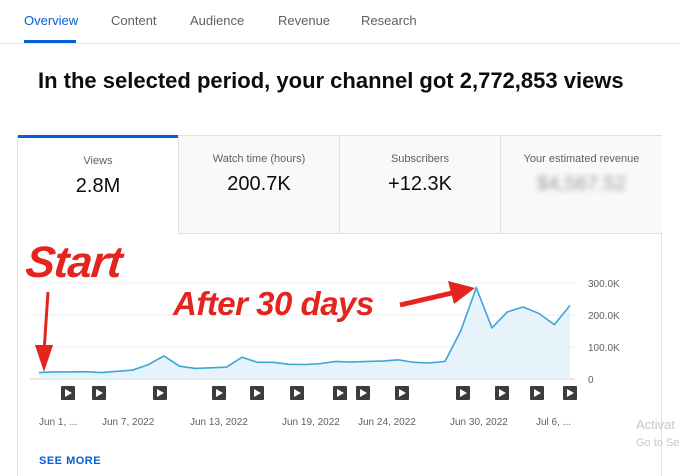 Image resolution: width=680 pixels, height=476 pixels. I want to click on metric-value: 200.7K, so click(259, 184).